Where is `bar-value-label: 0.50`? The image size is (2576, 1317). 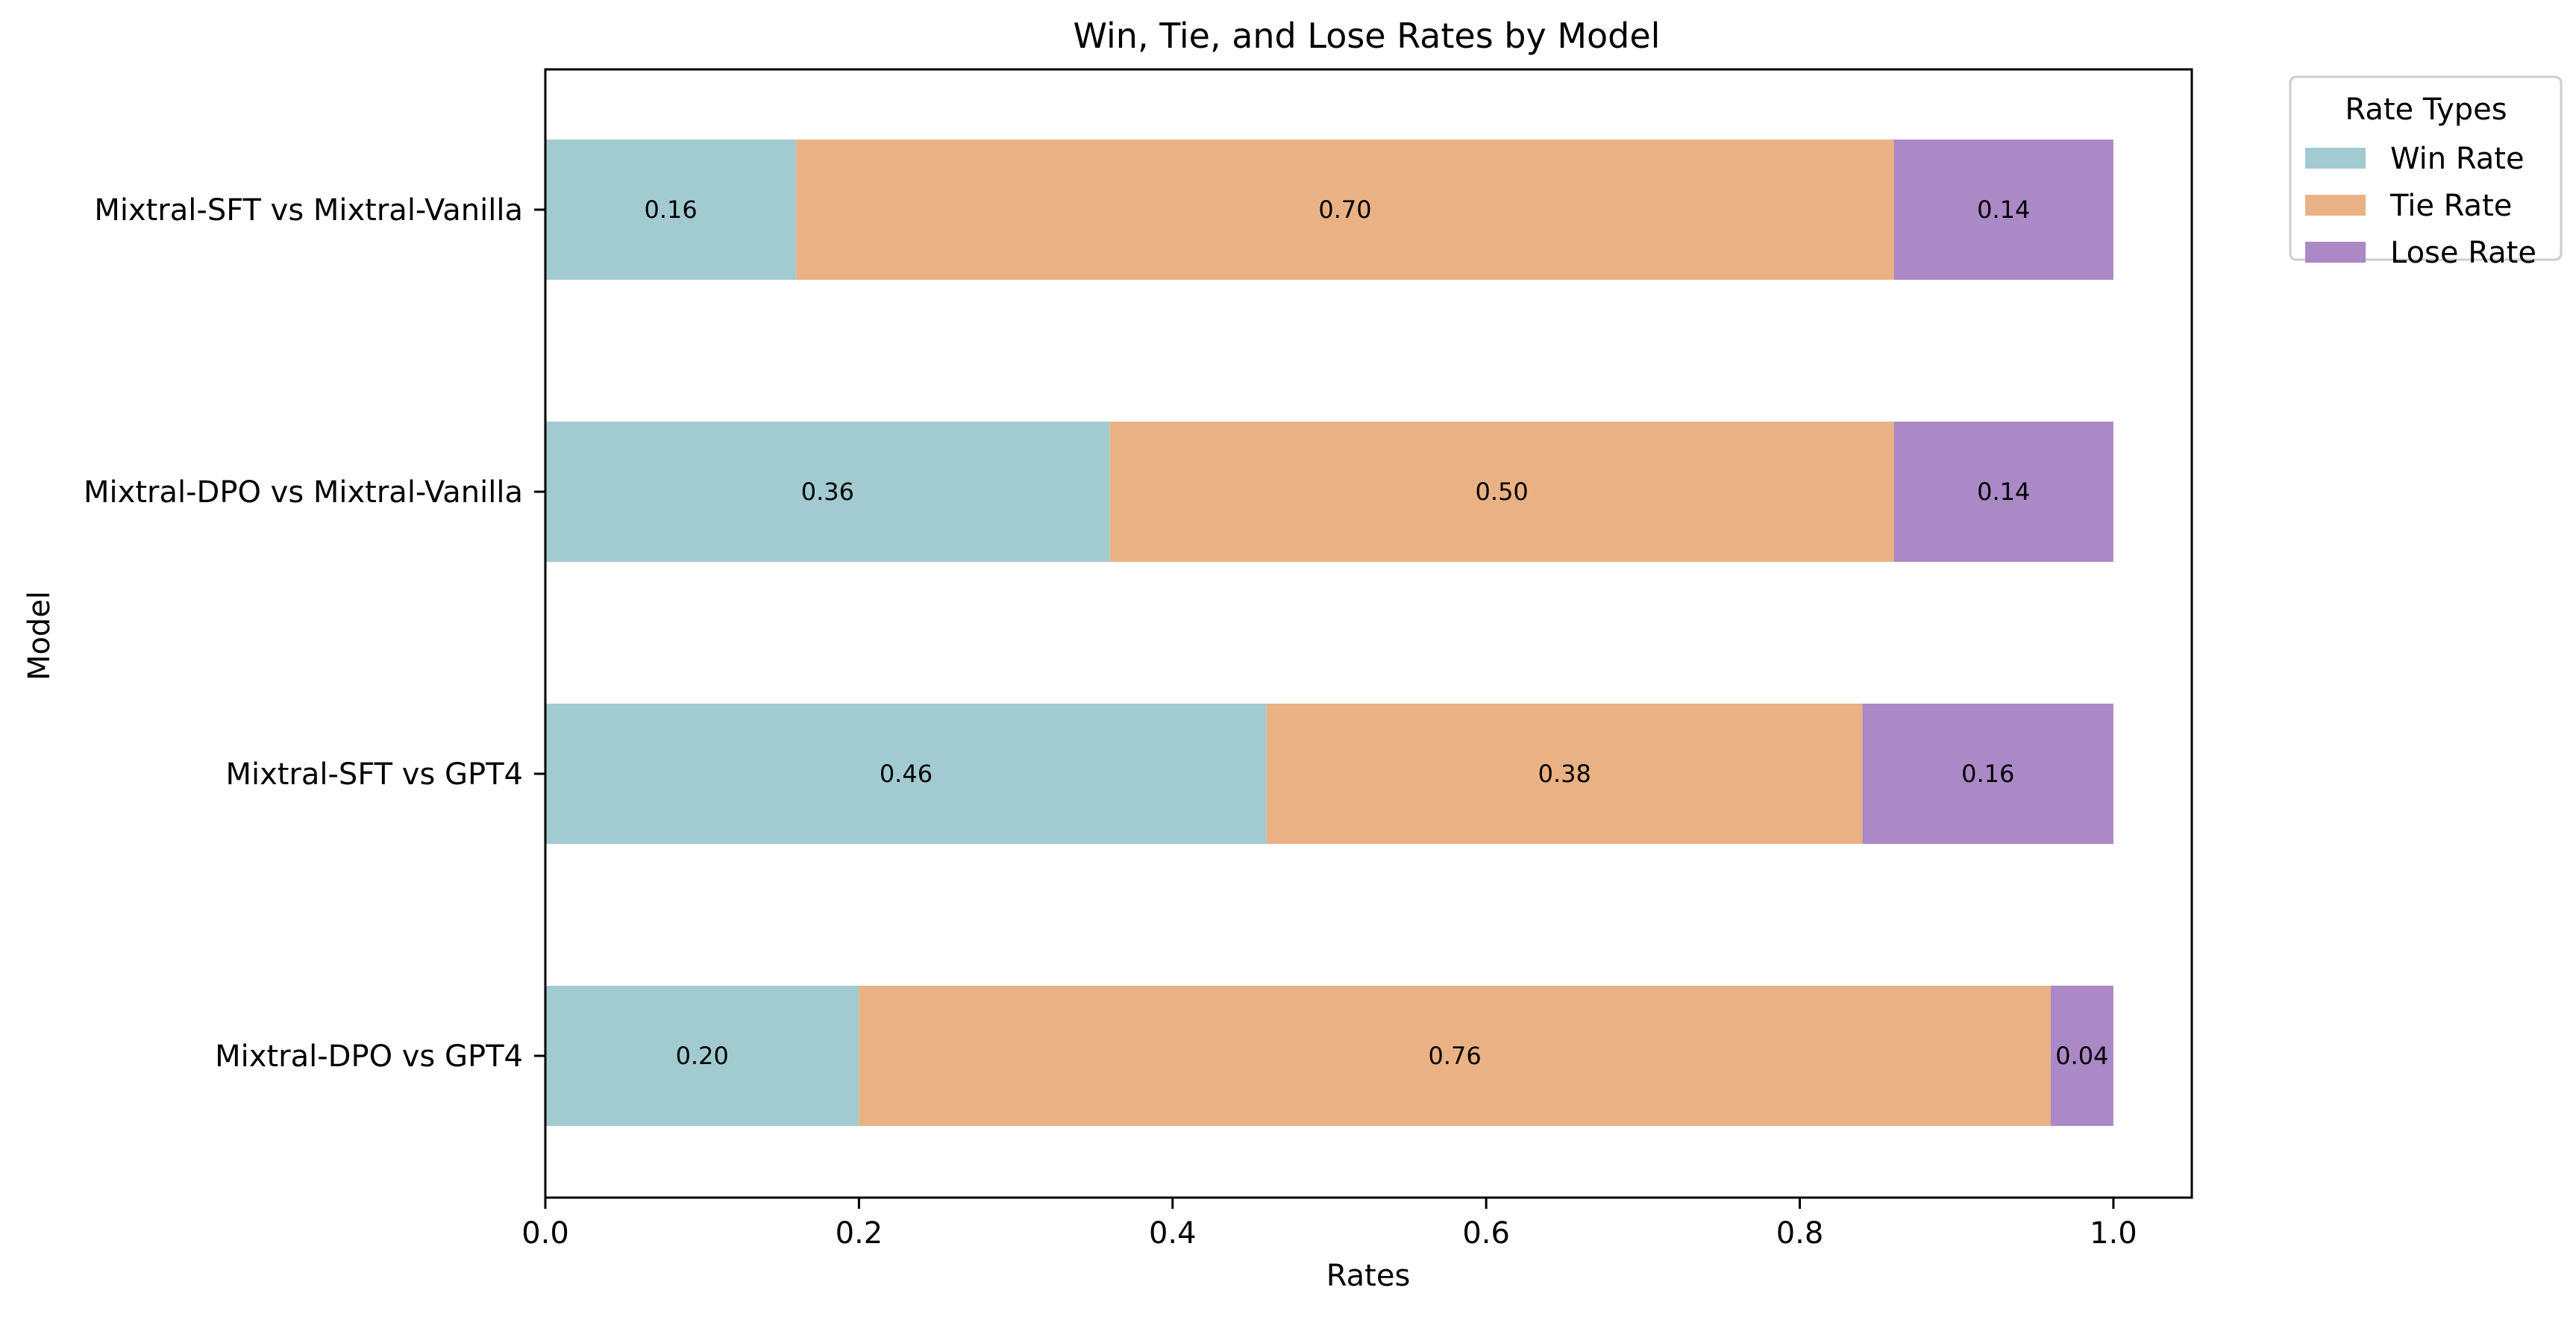 bar-value-label: 0.50 is located at coordinates (1502, 492).